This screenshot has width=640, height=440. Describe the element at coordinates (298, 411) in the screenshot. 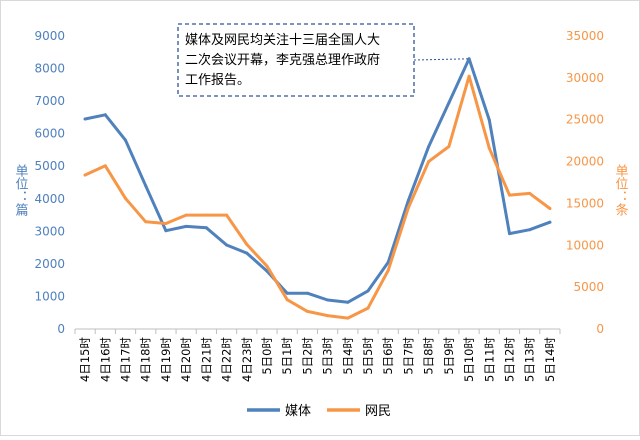

I see `legend-label-media: 媒体` at that location.